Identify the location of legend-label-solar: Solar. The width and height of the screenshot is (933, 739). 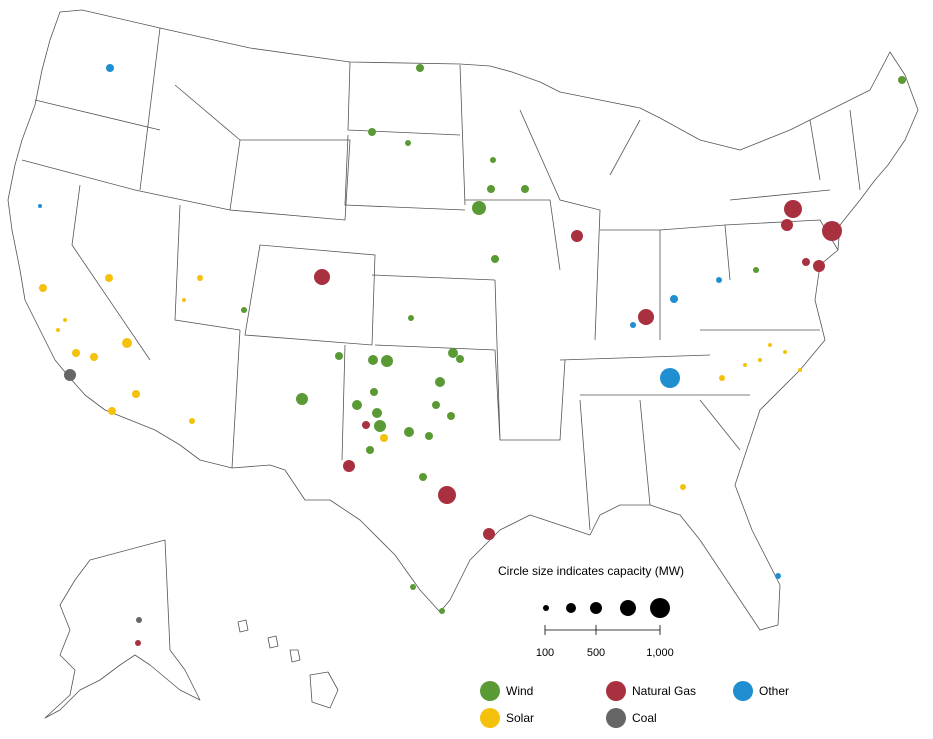
(520, 718).